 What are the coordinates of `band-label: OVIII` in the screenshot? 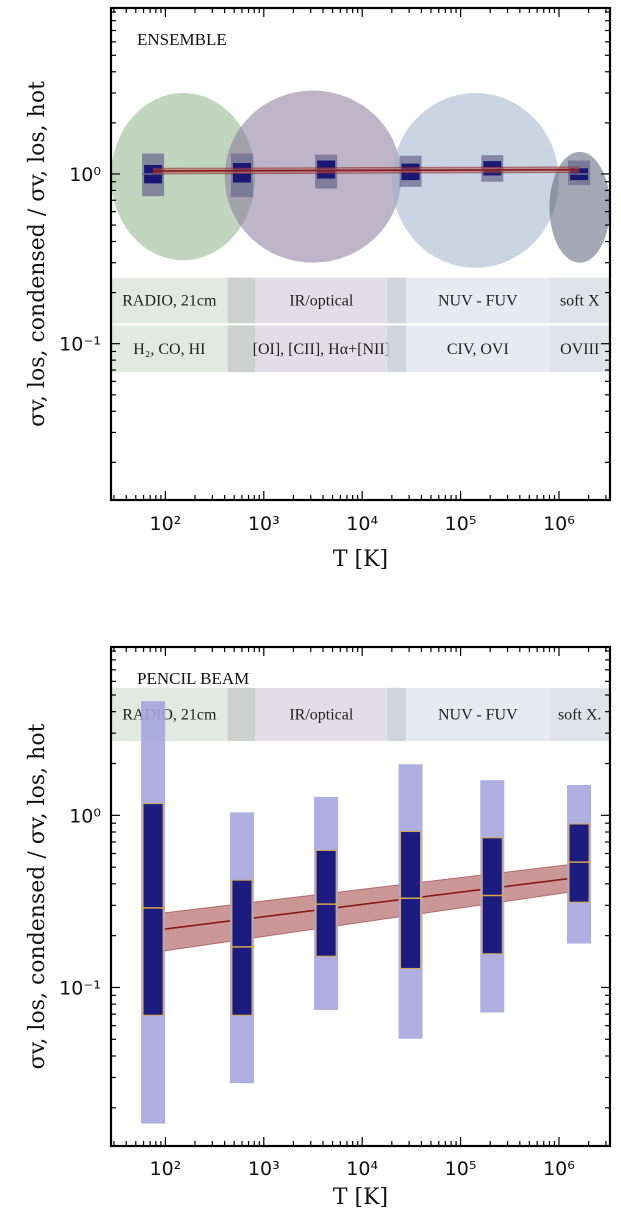 It's located at (579, 349).